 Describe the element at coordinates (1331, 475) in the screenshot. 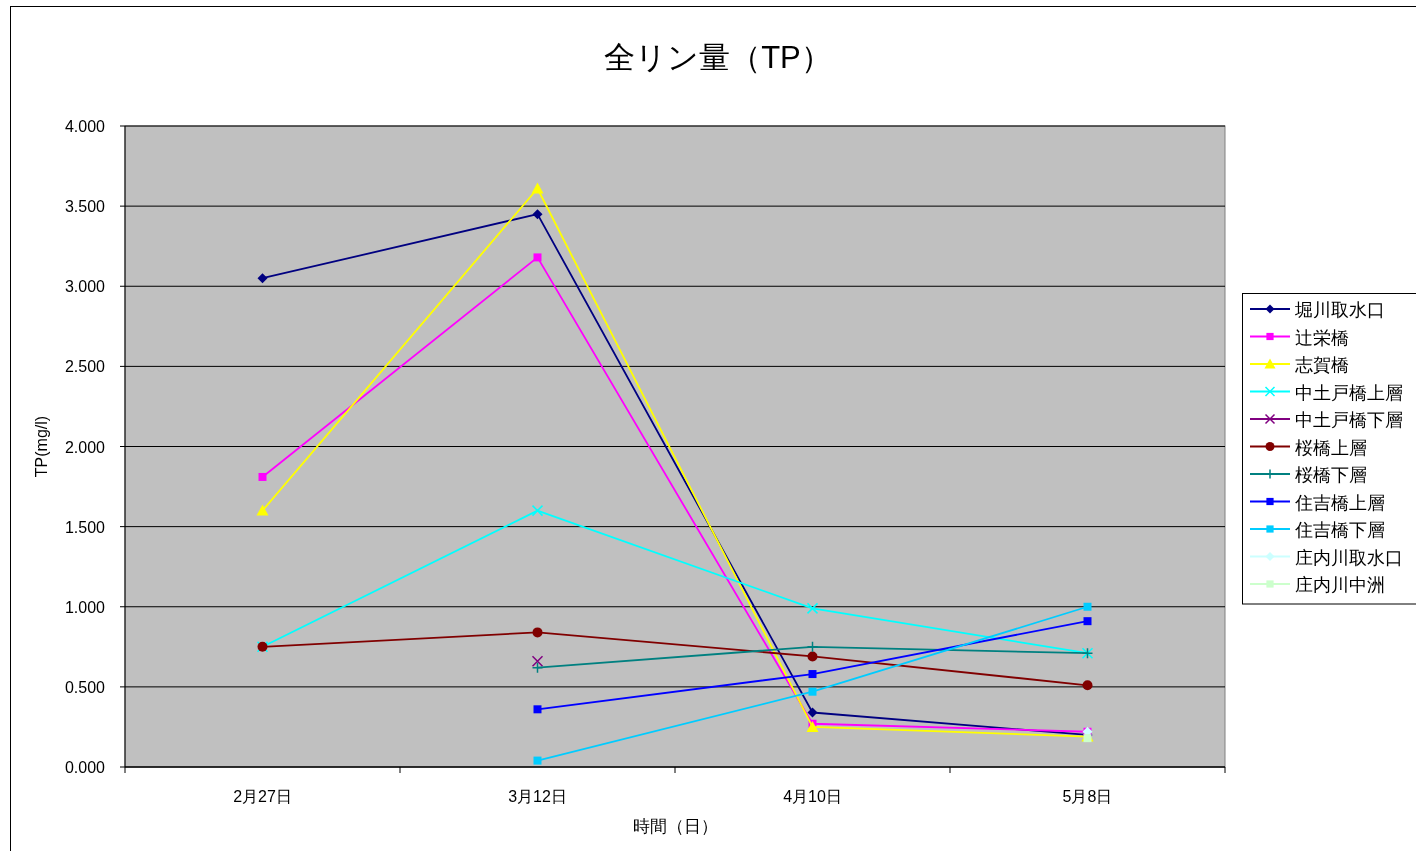

I see `legend-label: 桜橋下層` at that location.